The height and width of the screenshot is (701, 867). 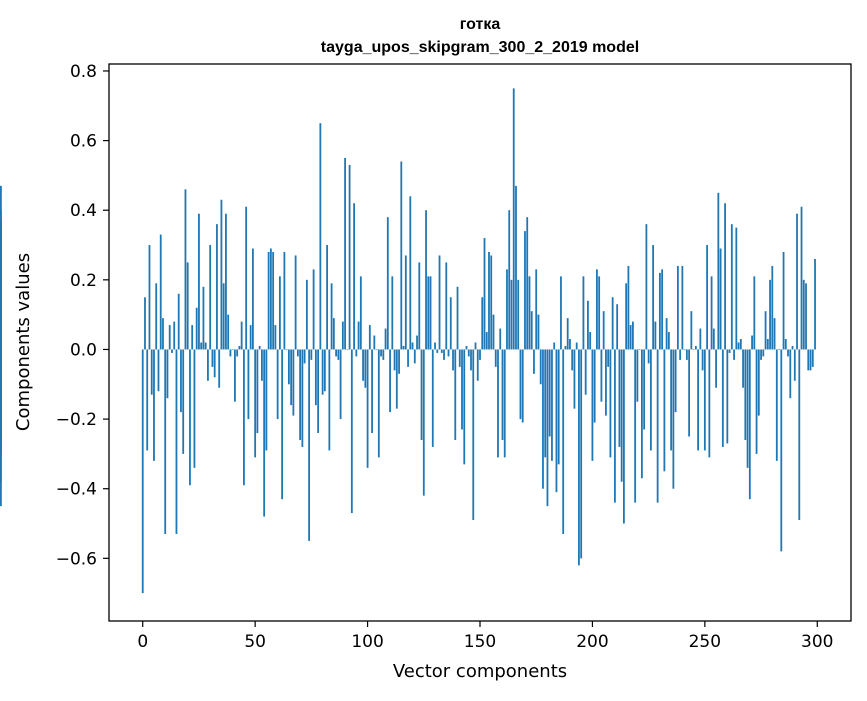 What do you see at coordinates (367, 642) in the screenshot?
I see `x-tick-label: 100` at bounding box center [367, 642].